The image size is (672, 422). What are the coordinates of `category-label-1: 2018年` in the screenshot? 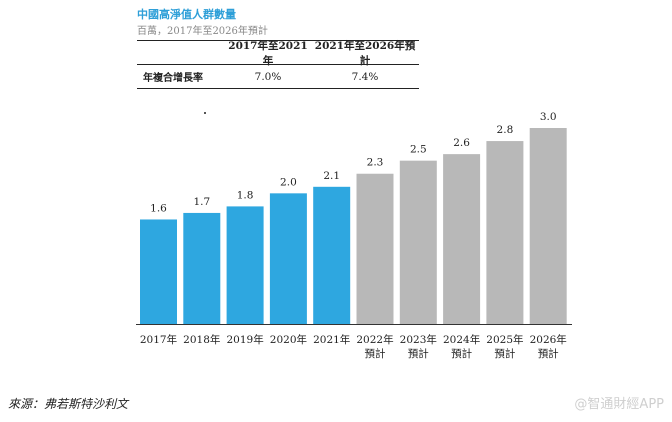 It's located at (201, 339).